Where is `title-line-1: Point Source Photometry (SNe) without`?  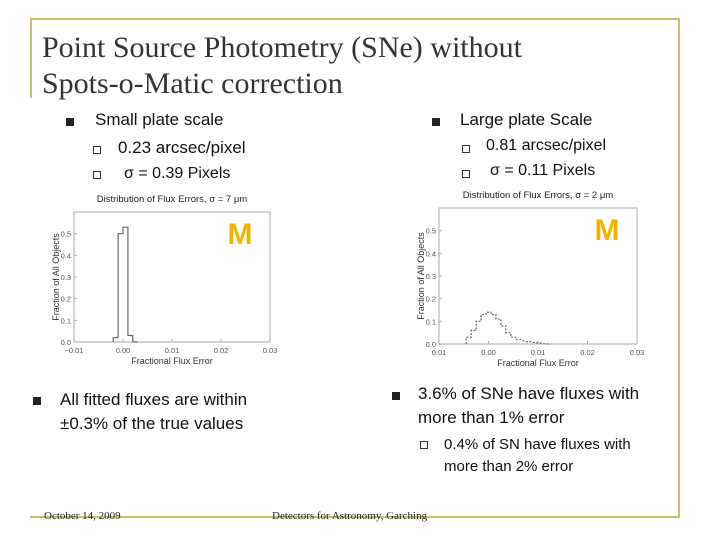 title-line-1: Point Source Photometry (SNe) without is located at coordinates (282, 47).